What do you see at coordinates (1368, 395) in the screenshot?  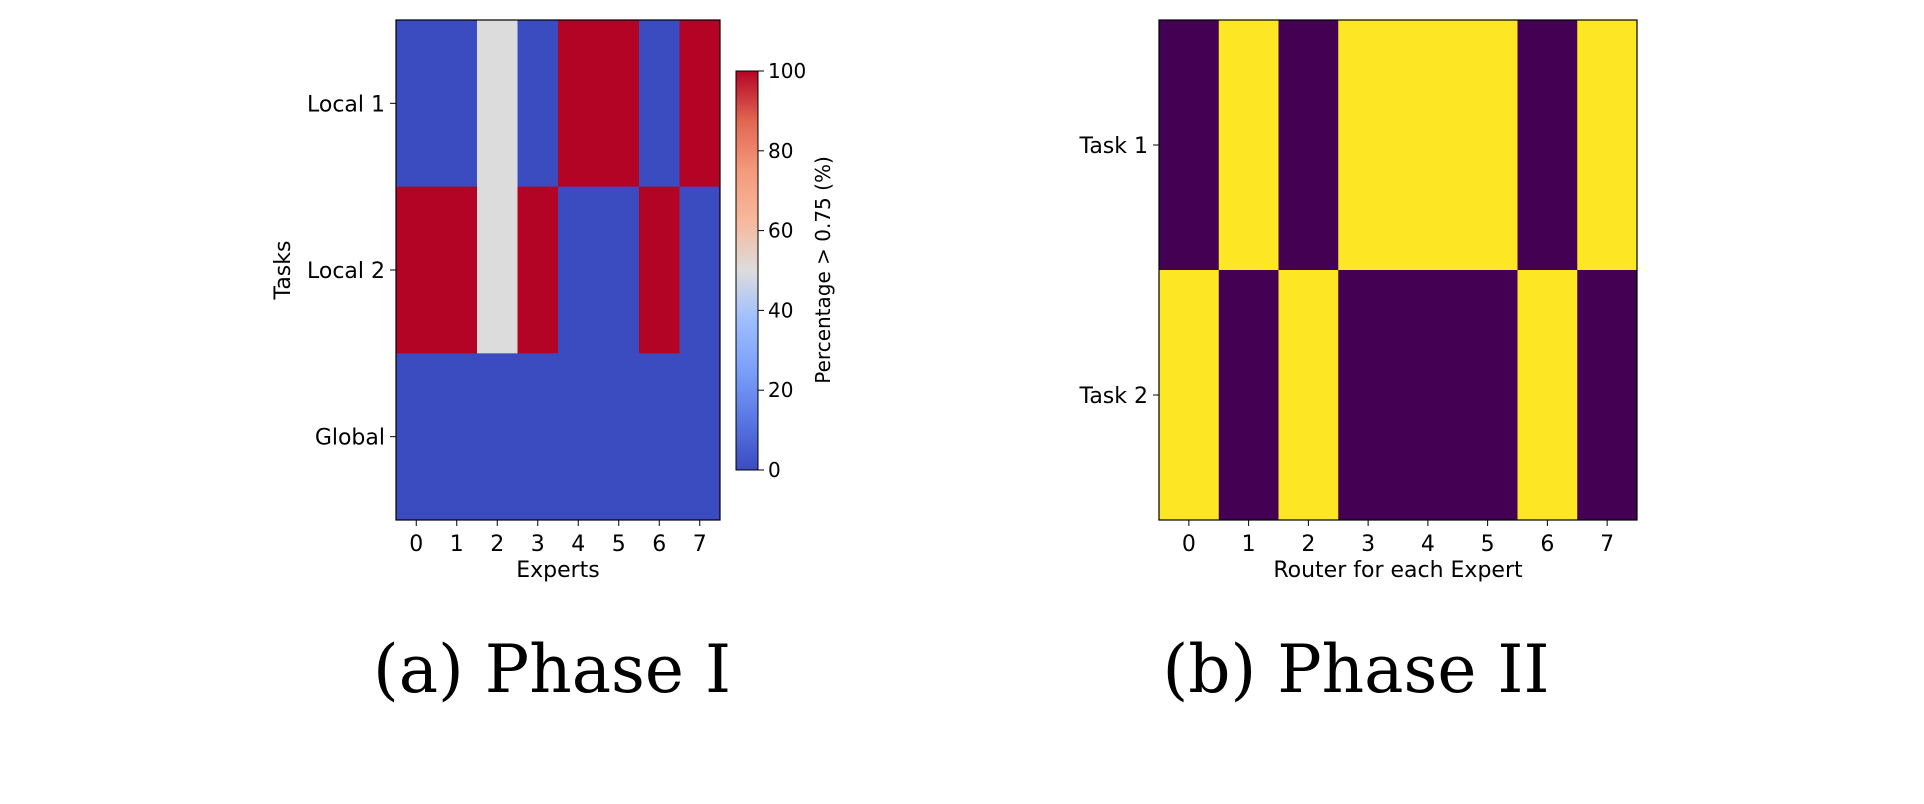 I see `phase2-cell-r1-c3` at bounding box center [1368, 395].